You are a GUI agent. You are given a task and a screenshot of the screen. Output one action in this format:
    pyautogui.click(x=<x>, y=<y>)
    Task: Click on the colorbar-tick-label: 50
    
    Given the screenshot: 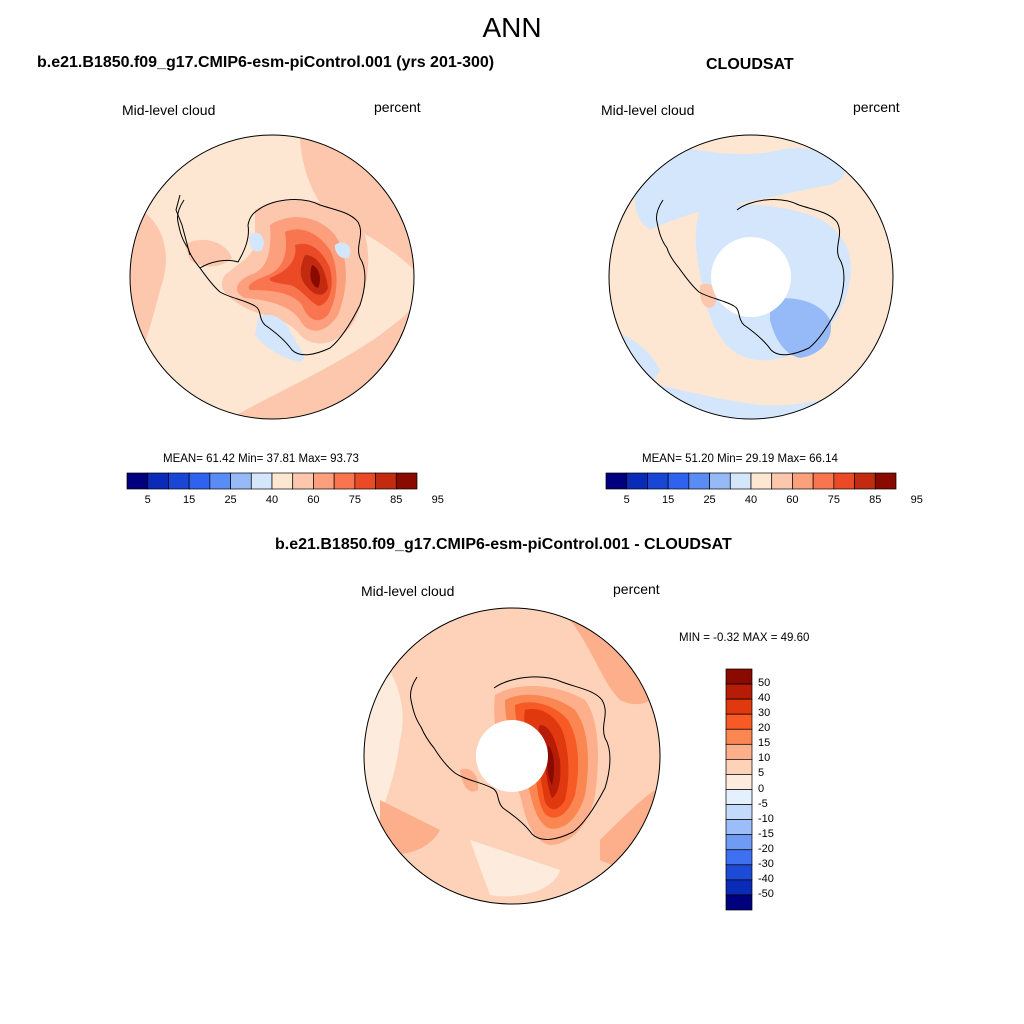 What is the action you would take?
    pyautogui.click(x=764, y=683)
    